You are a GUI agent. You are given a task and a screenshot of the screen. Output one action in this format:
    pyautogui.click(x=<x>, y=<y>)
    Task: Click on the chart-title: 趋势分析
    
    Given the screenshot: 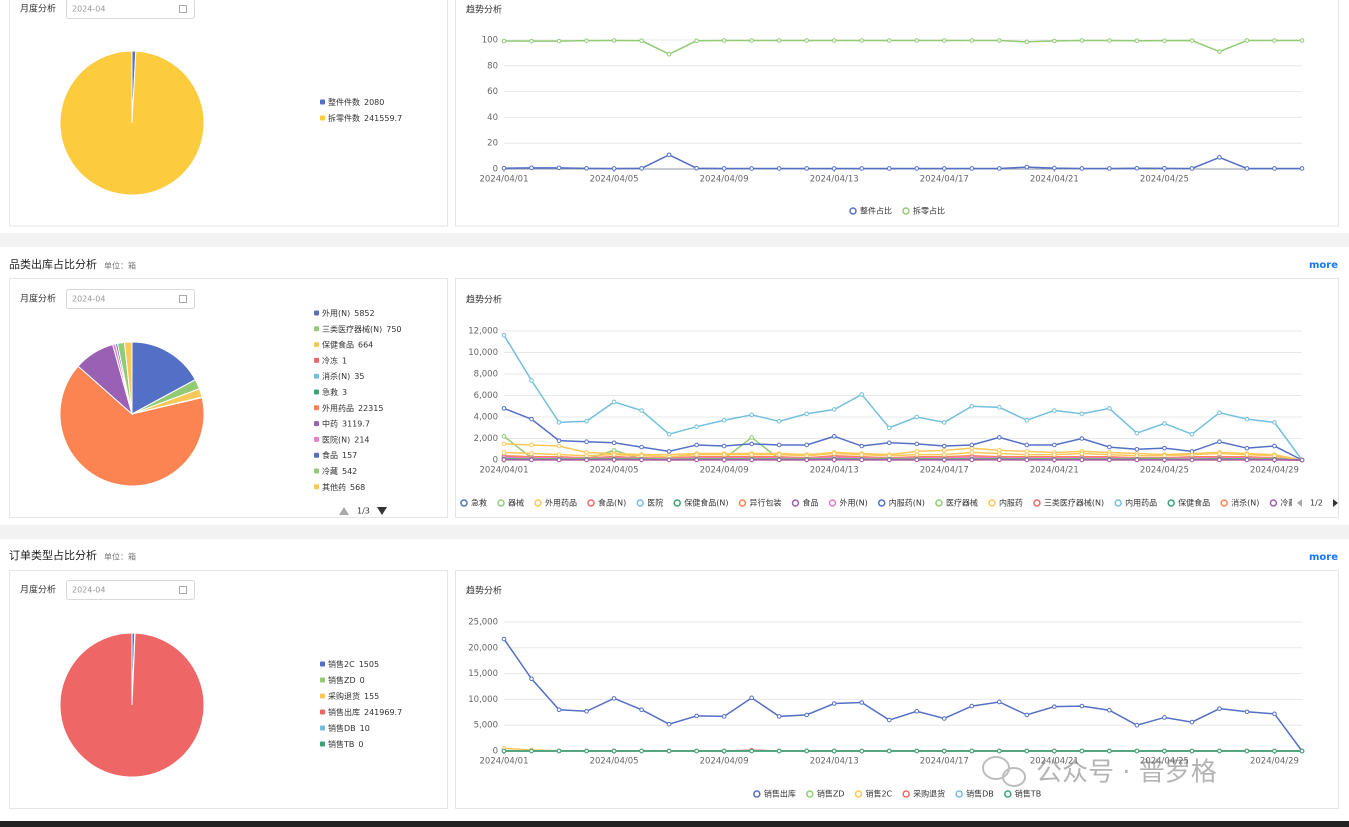 What is the action you would take?
    pyautogui.click(x=484, y=10)
    